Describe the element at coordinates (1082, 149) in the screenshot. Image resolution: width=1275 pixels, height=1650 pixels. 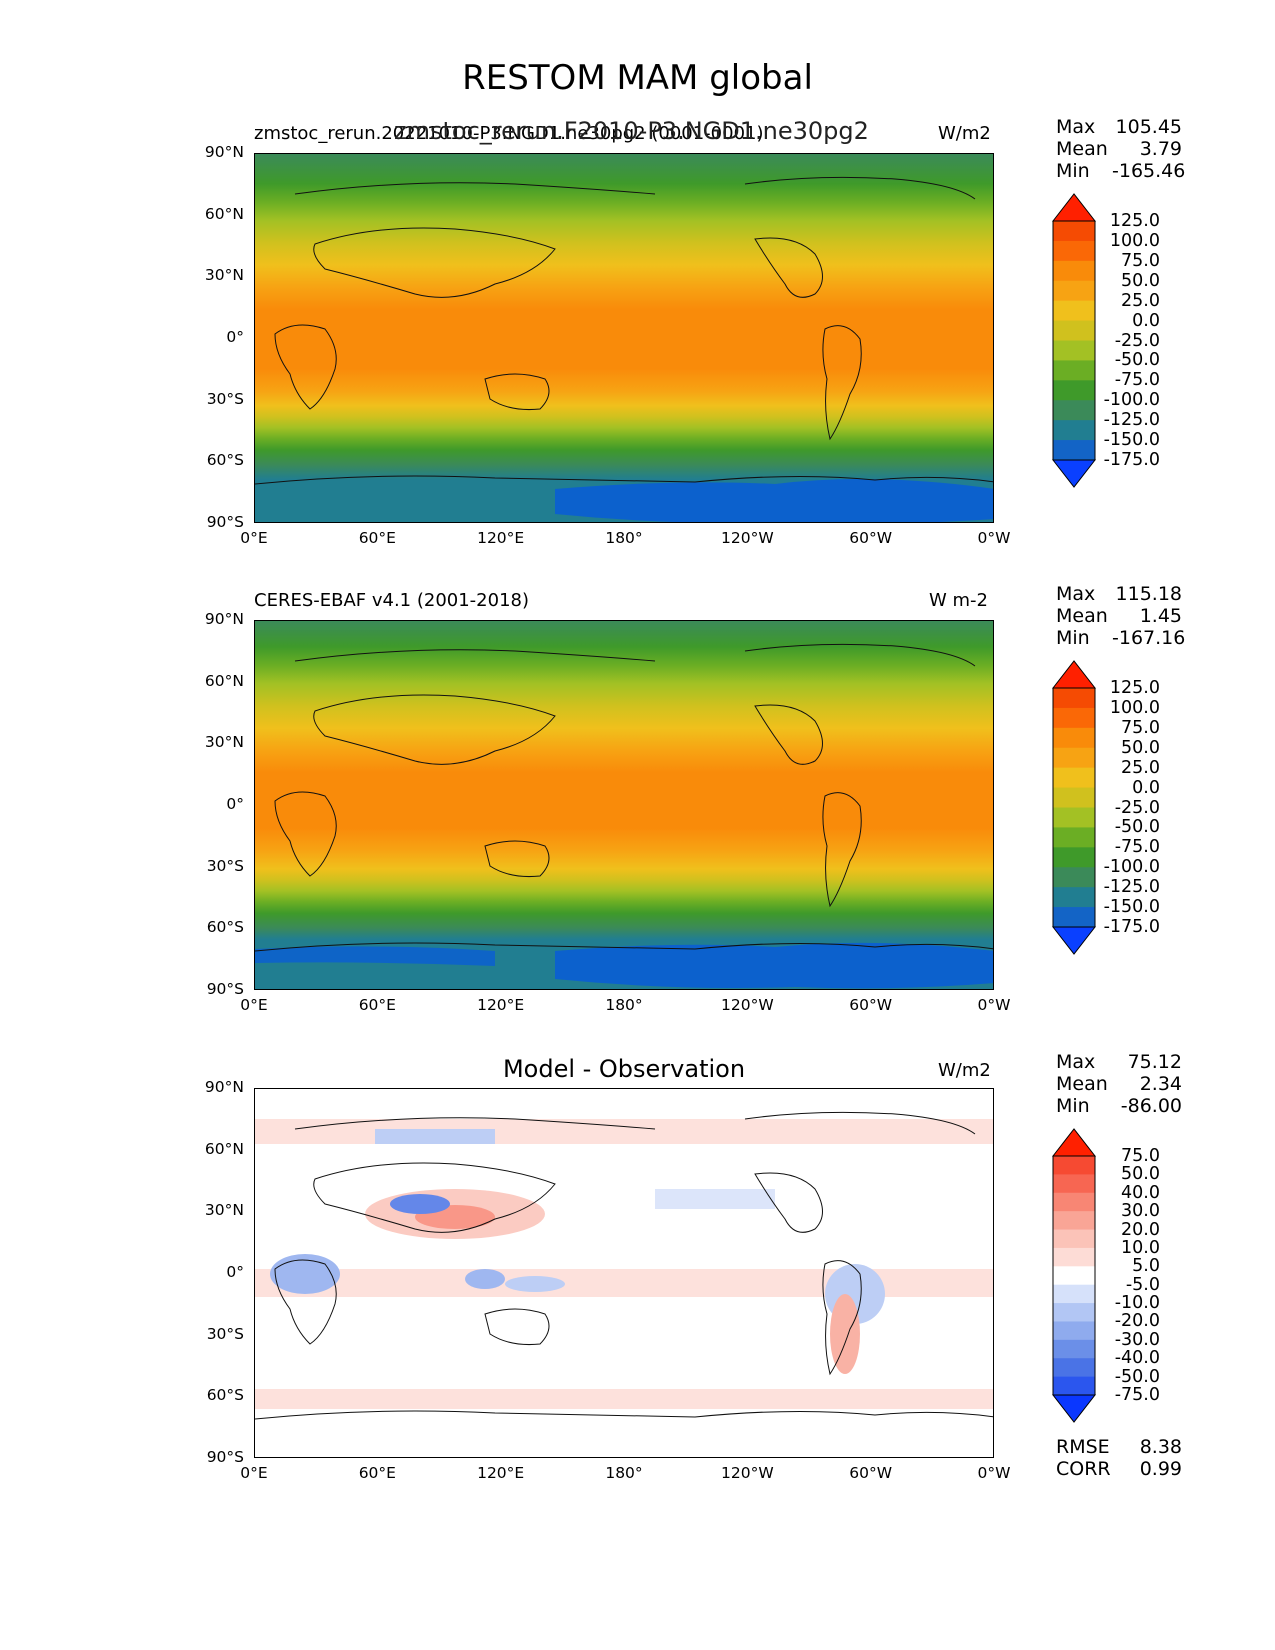
I see `panel-1-mean-label: Mean` at that location.